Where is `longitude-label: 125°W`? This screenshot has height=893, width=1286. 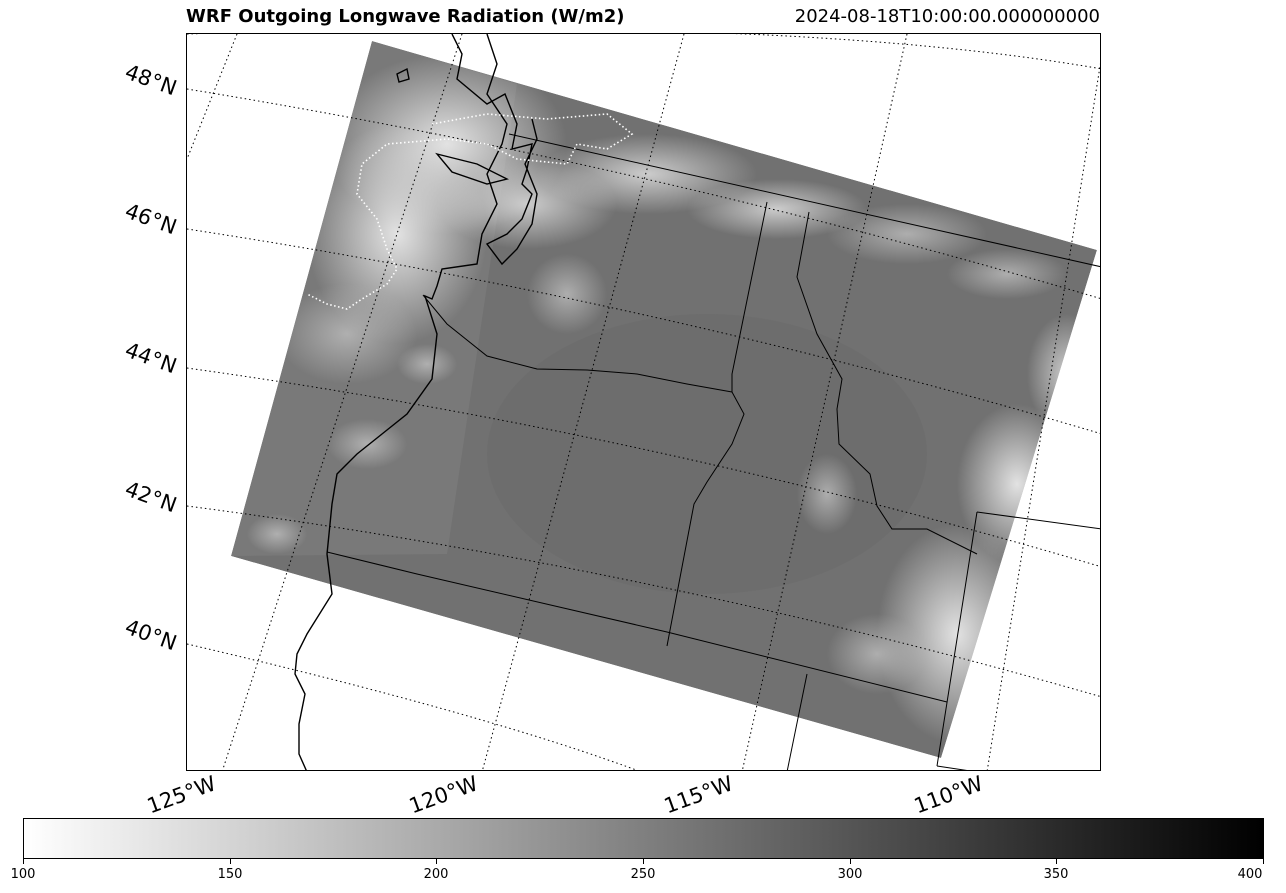
longitude-label: 125°W is located at coordinates (181, 795).